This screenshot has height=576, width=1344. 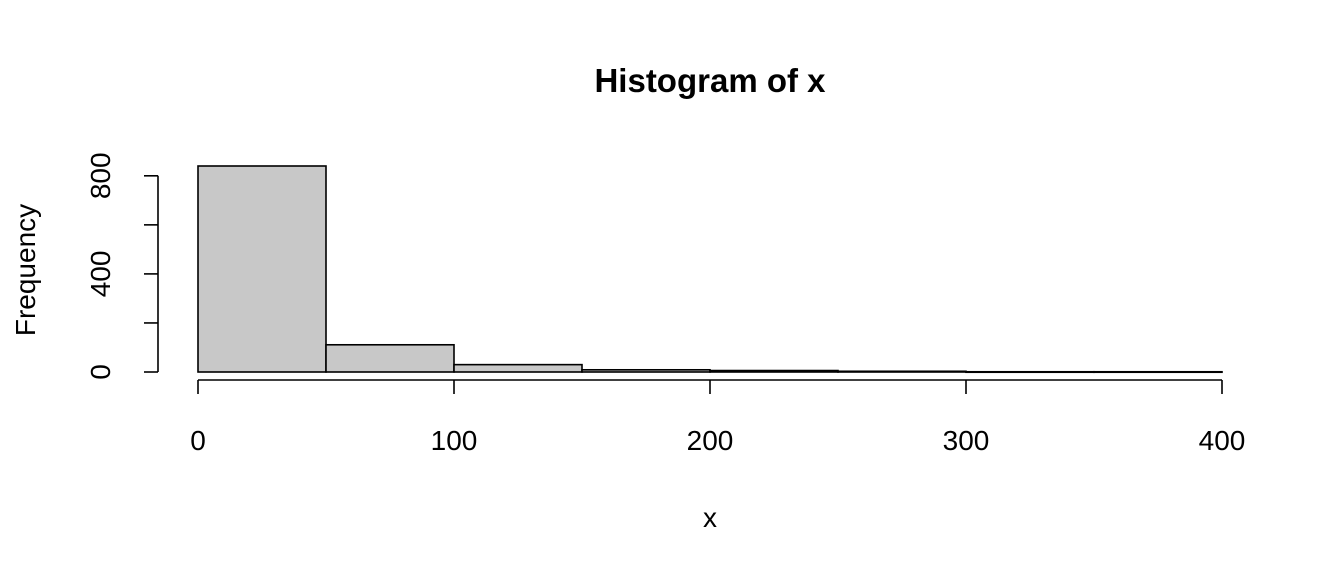 I want to click on x-axis: 0 100 200 300 400, so click(x=718, y=417).